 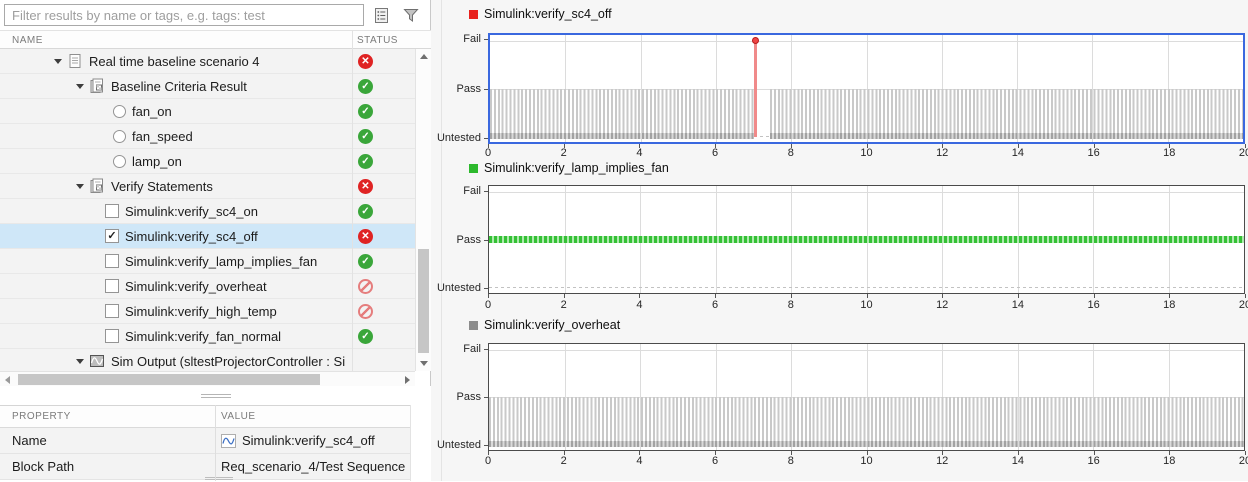 What do you see at coordinates (365, 311) in the screenshot?
I see `untested-status-icon` at bounding box center [365, 311].